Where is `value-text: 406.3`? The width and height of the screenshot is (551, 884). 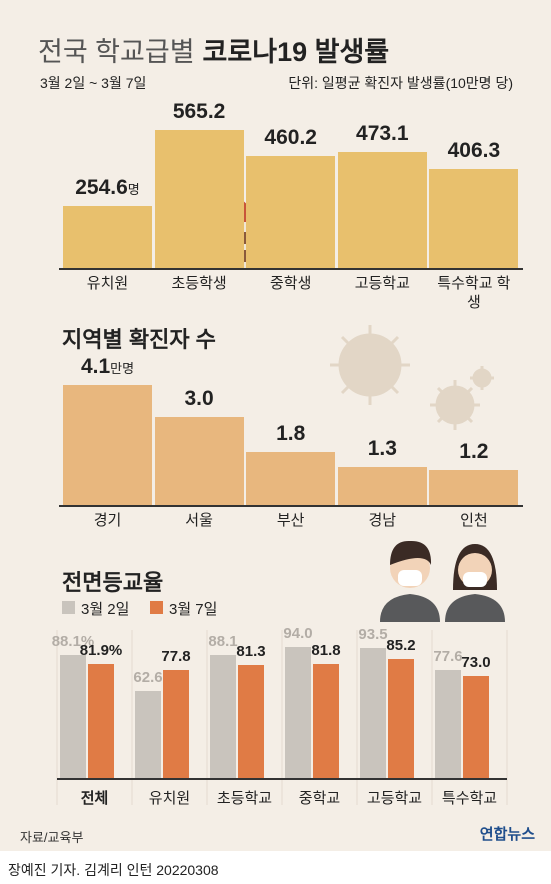
value-text: 406.3 is located at coordinates (474, 150).